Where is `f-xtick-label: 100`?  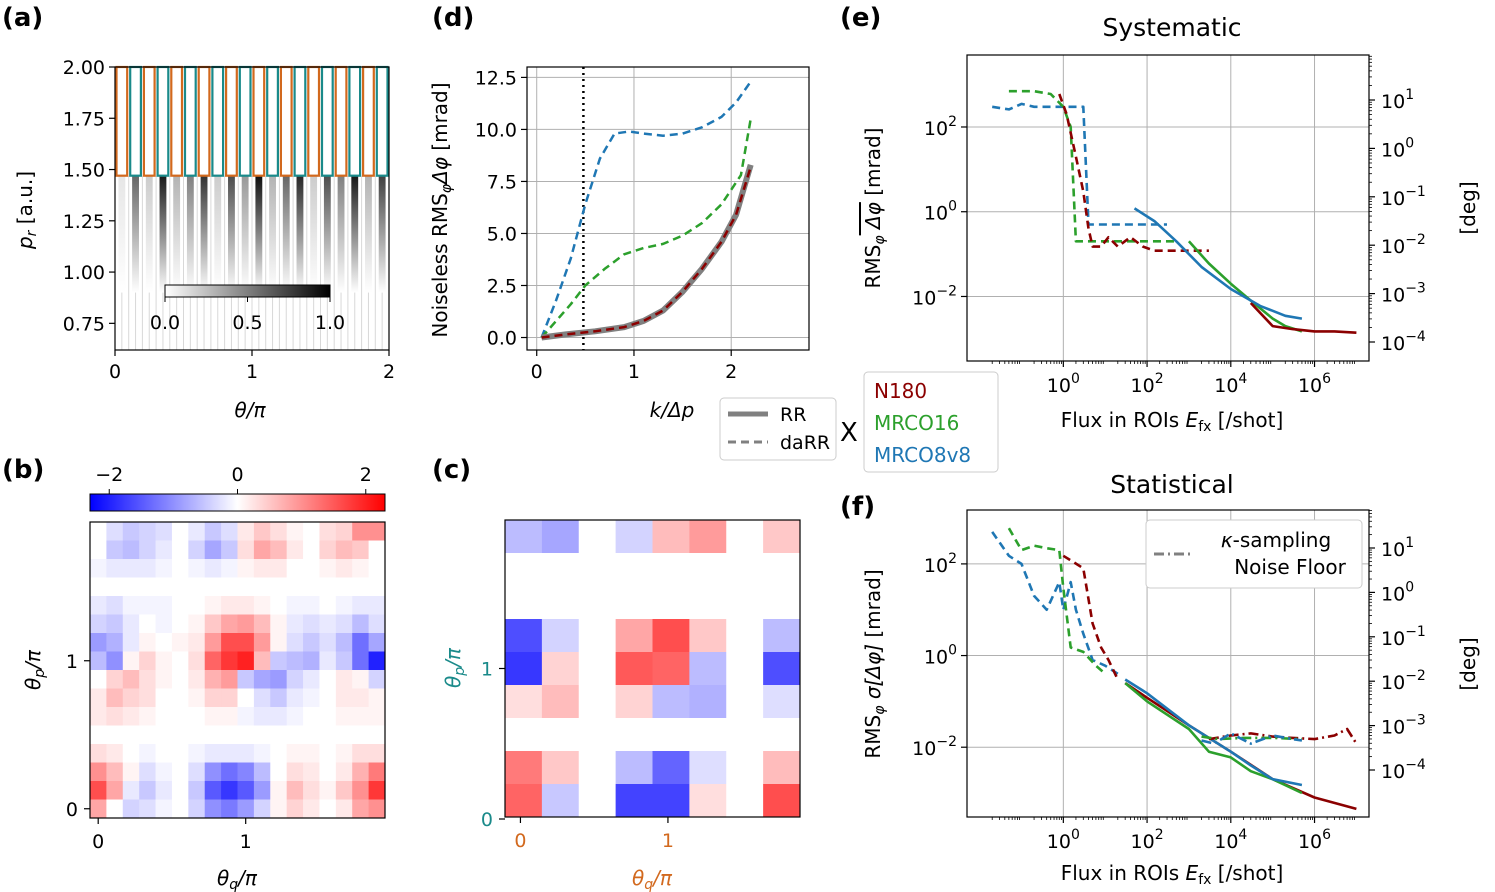
f-xtick-label: 100 is located at coordinates (1063, 840).